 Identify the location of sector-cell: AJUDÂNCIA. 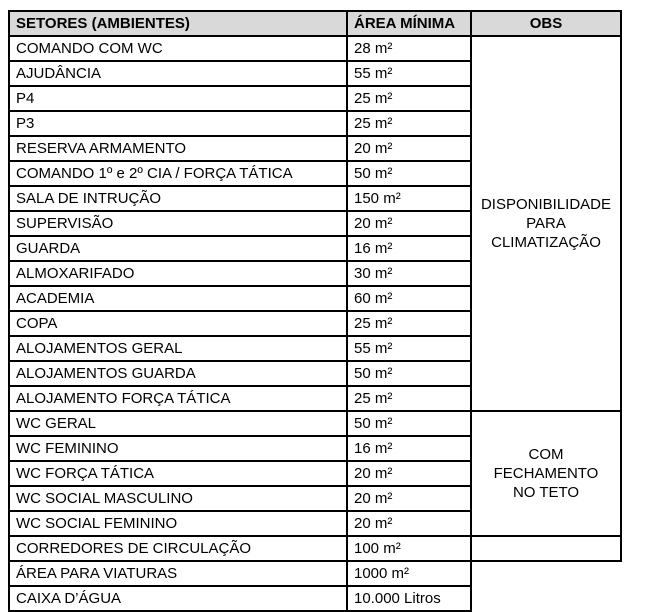
(178, 73).